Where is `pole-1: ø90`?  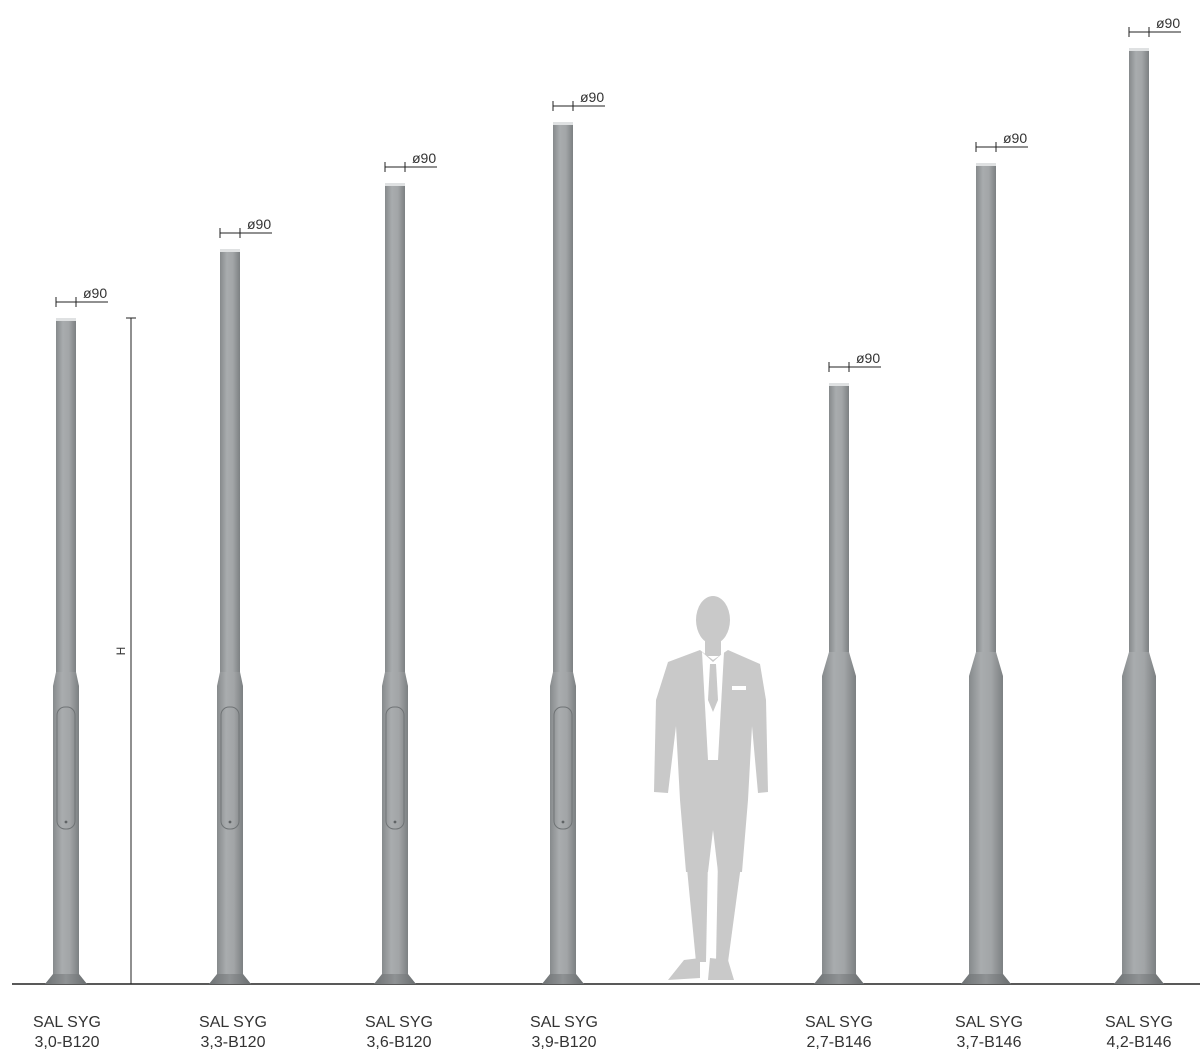 pole-1: ø90 is located at coordinates (76, 634).